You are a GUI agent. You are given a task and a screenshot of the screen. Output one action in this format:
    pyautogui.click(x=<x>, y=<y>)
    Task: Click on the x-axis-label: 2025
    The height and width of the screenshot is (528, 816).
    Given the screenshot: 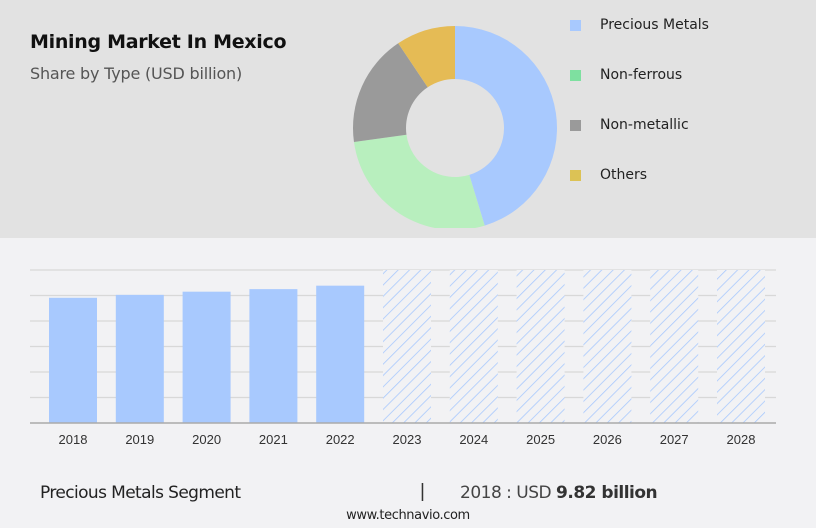 What is the action you would take?
    pyautogui.click(x=541, y=439)
    